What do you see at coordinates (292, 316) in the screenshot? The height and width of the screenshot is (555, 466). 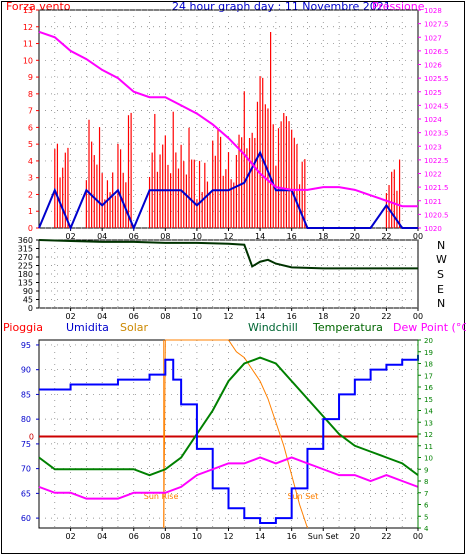 I see `panel2-xtick-label: 16` at bounding box center [292, 316].